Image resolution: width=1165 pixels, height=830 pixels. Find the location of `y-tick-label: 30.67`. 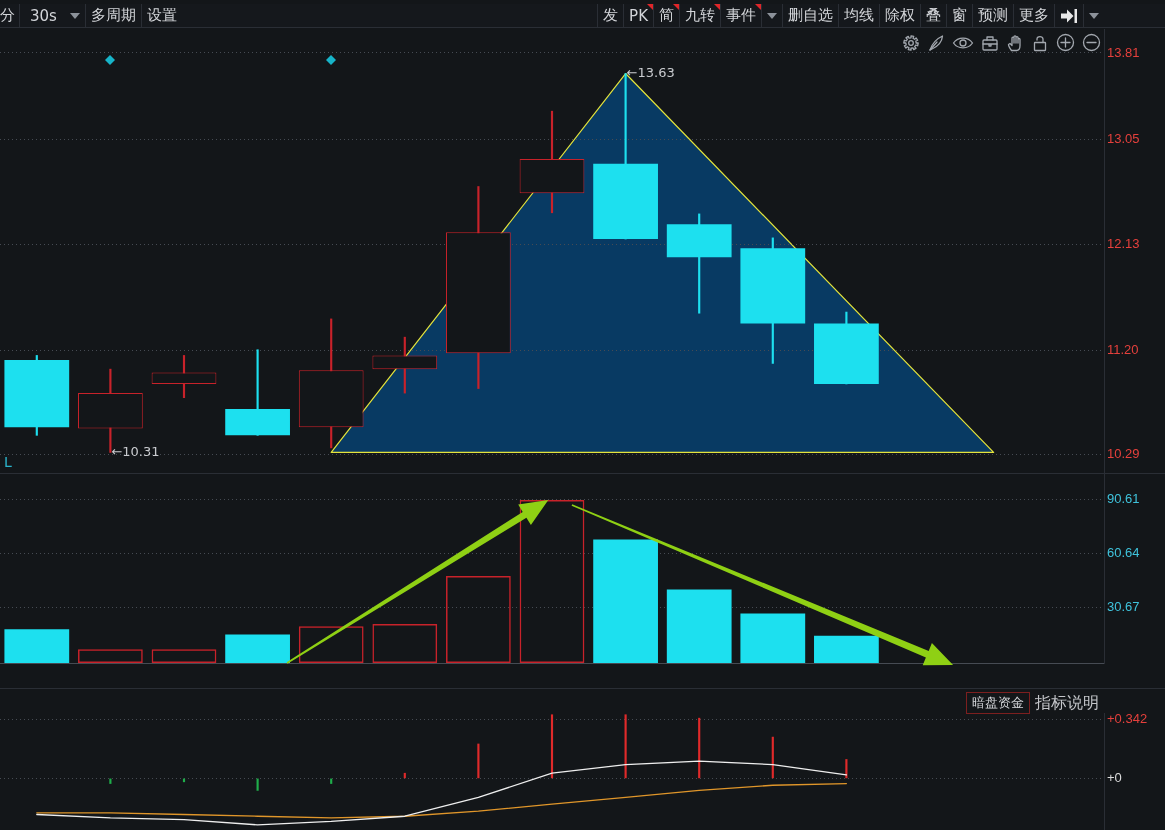

y-tick-label: 30.67 is located at coordinates (1123, 607).